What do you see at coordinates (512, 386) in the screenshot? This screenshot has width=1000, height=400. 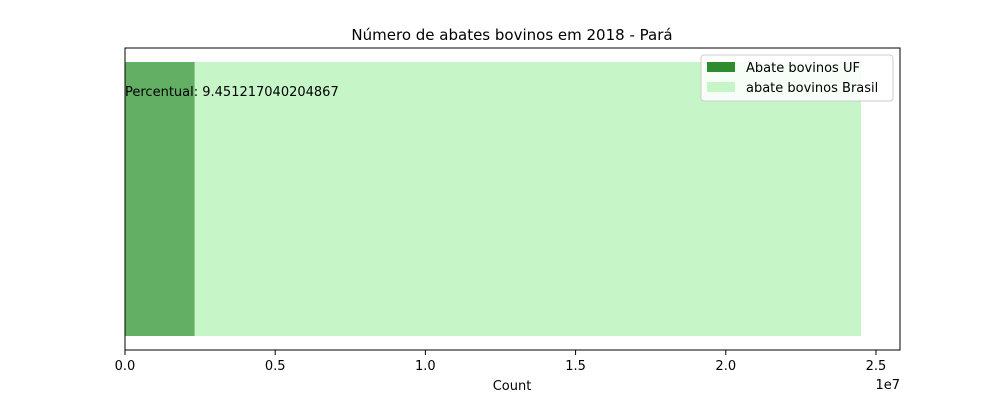 I see `x-axis-label: Count` at bounding box center [512, 386].